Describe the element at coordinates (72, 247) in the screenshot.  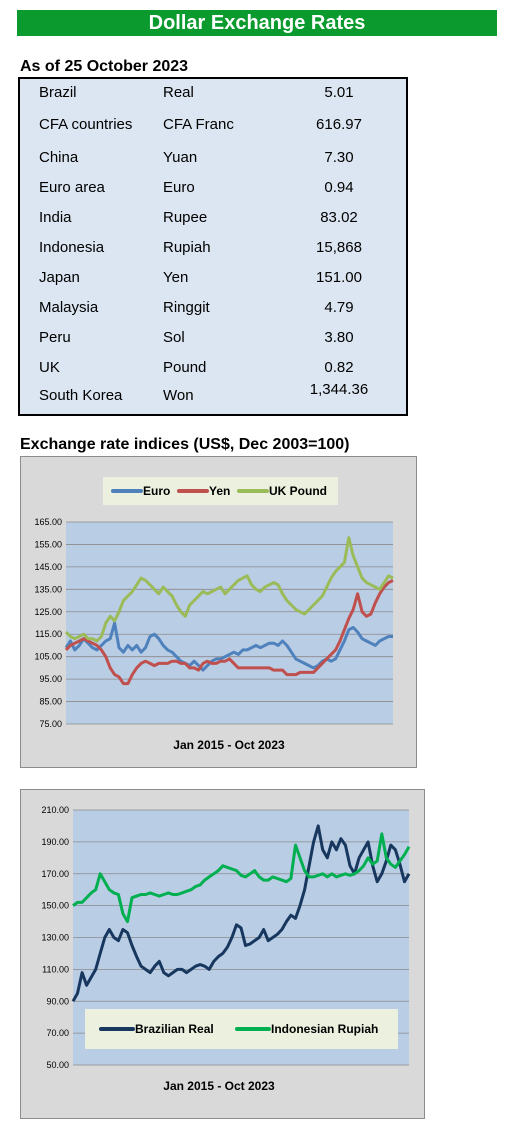
I see `country-cell: Indonesia` at that location.